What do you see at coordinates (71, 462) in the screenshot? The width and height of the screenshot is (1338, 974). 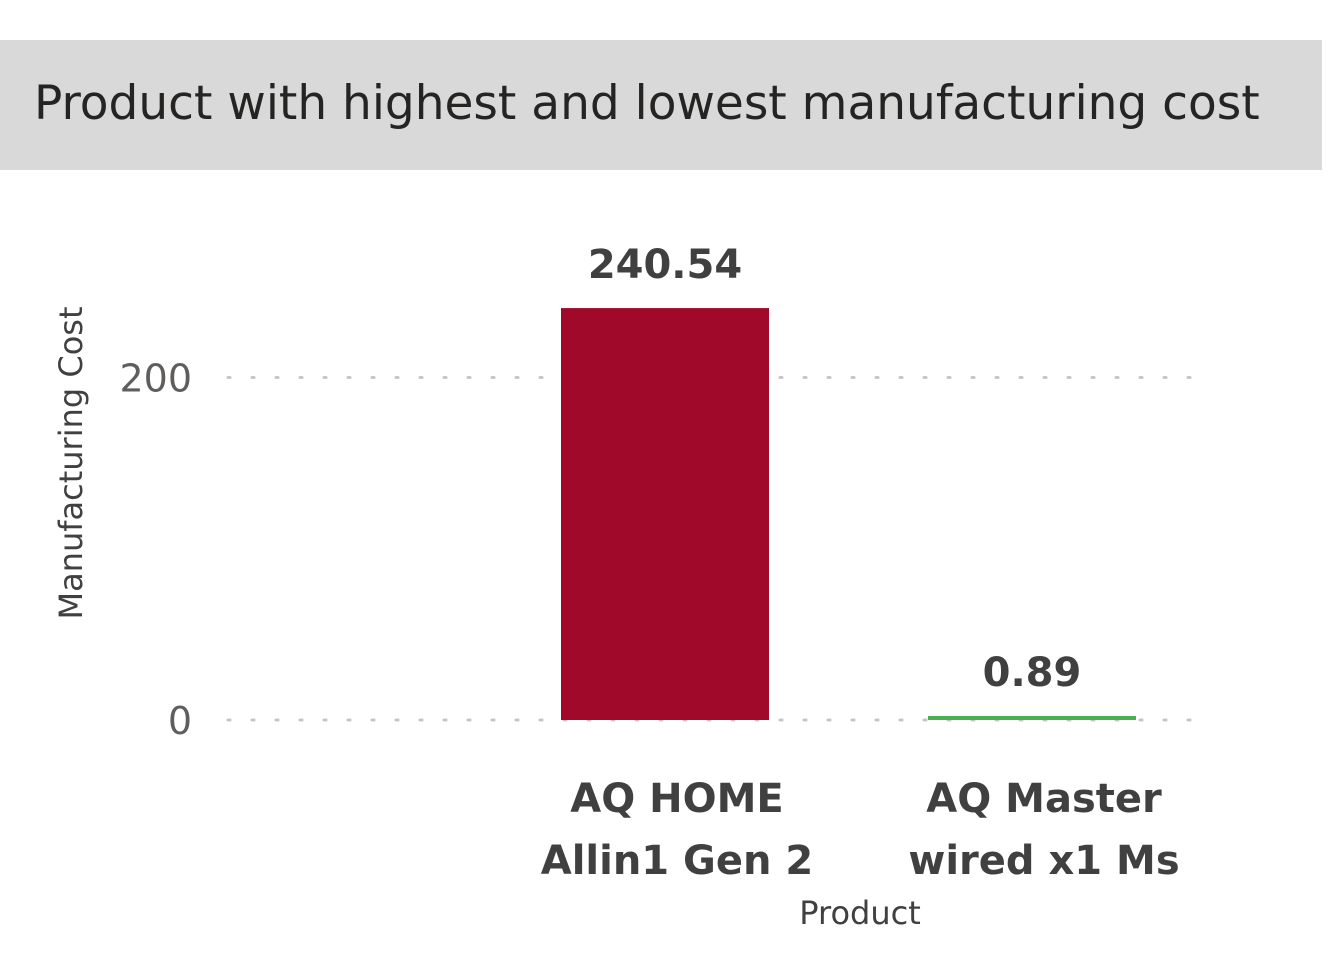 I see `y-axis-title: Manufacturing Cost` at bounding box center [71, 462].